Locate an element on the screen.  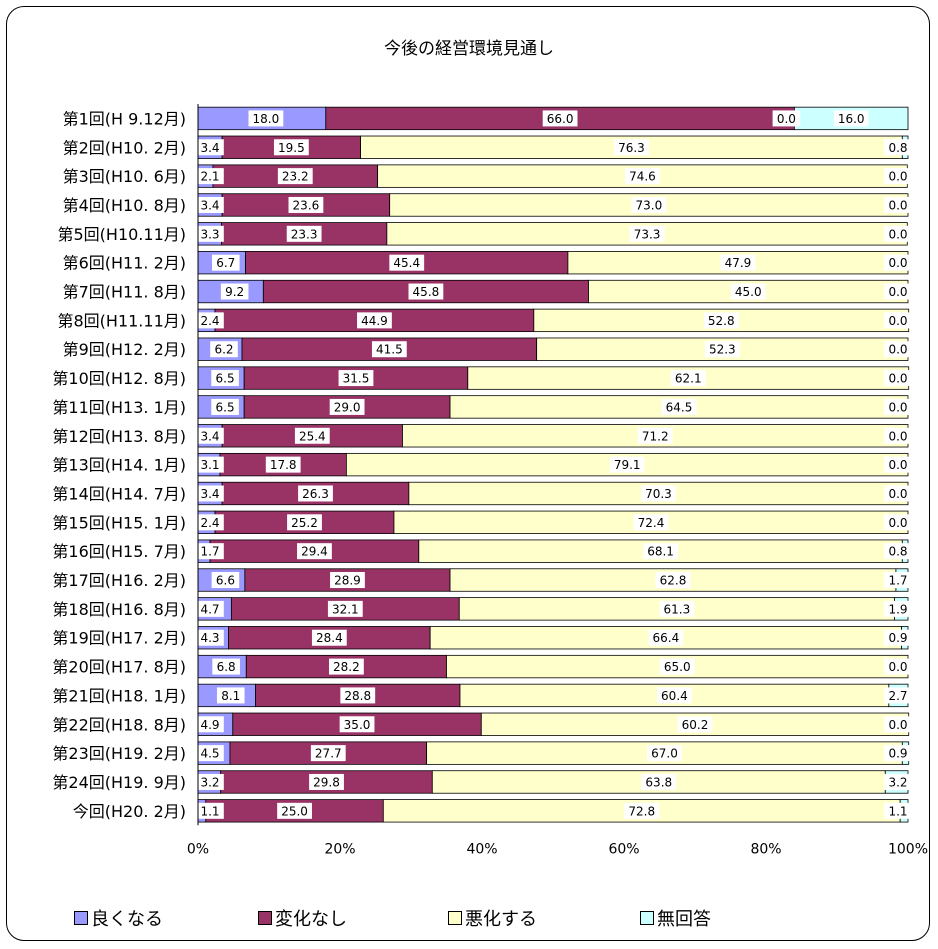
legend-label: 無回答 is located at coordinates (684, 919).